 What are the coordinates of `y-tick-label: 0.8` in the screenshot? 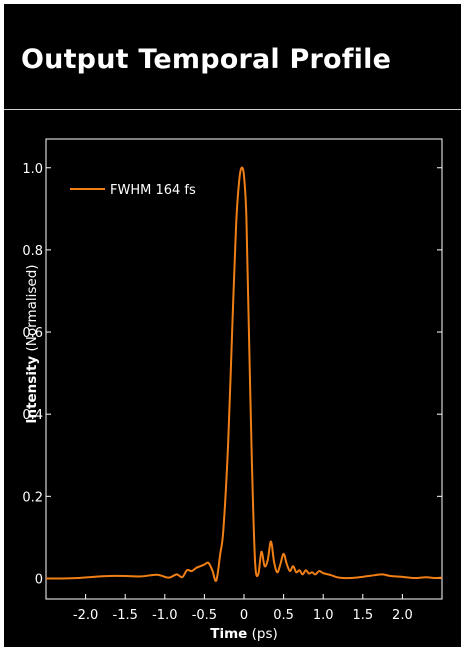 It's located at (32, 251).